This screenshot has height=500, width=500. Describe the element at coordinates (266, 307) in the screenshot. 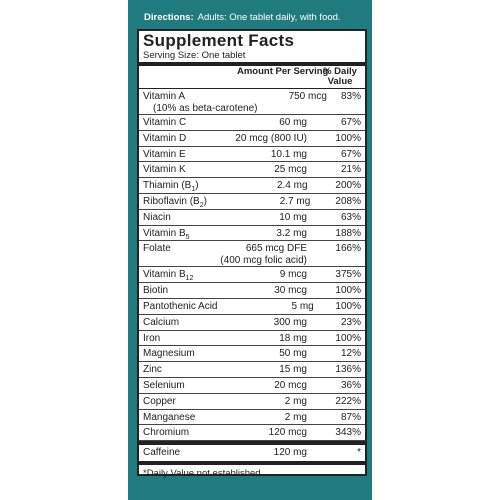

I see `amount: 5 mg` at that location.